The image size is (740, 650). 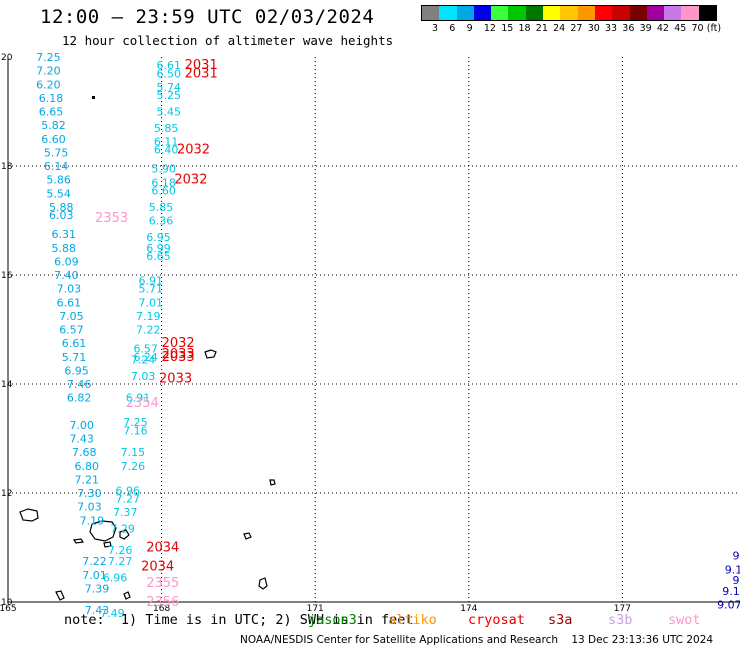 What do you see at coordinates (207, 17) in the screenshot?
I see `map-title: 12:00 – 23:59 UTC 02/03/2024` at bounding box center [207, 17].